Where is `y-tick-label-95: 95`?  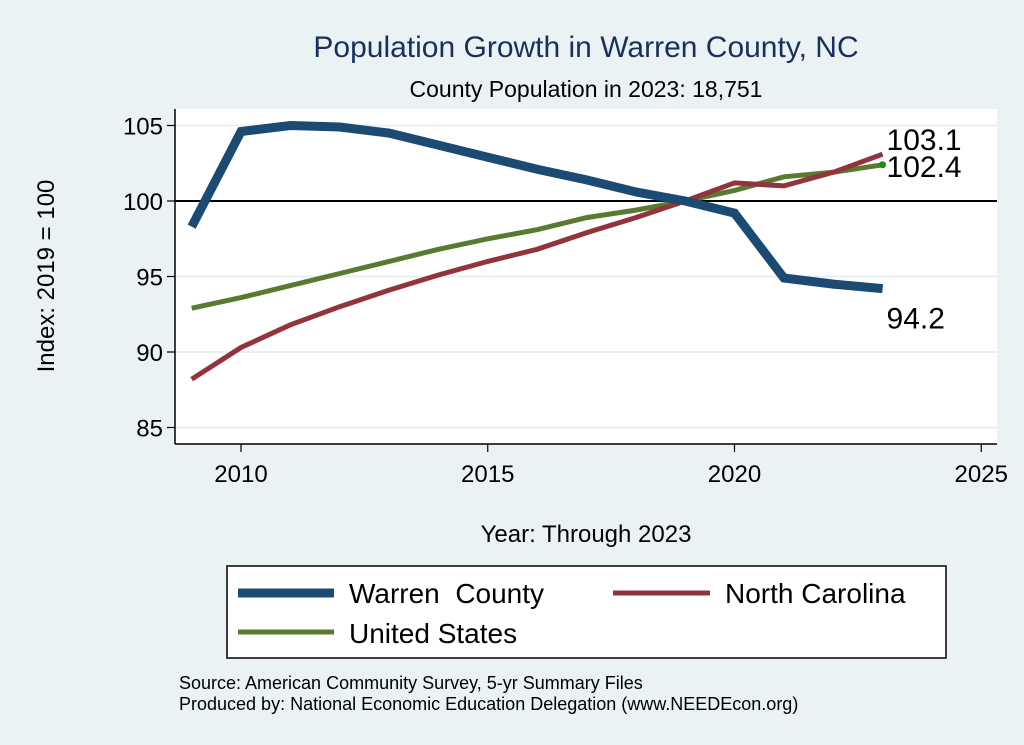
y-tick-label-95: 95 is located at coordinates (149, 278).